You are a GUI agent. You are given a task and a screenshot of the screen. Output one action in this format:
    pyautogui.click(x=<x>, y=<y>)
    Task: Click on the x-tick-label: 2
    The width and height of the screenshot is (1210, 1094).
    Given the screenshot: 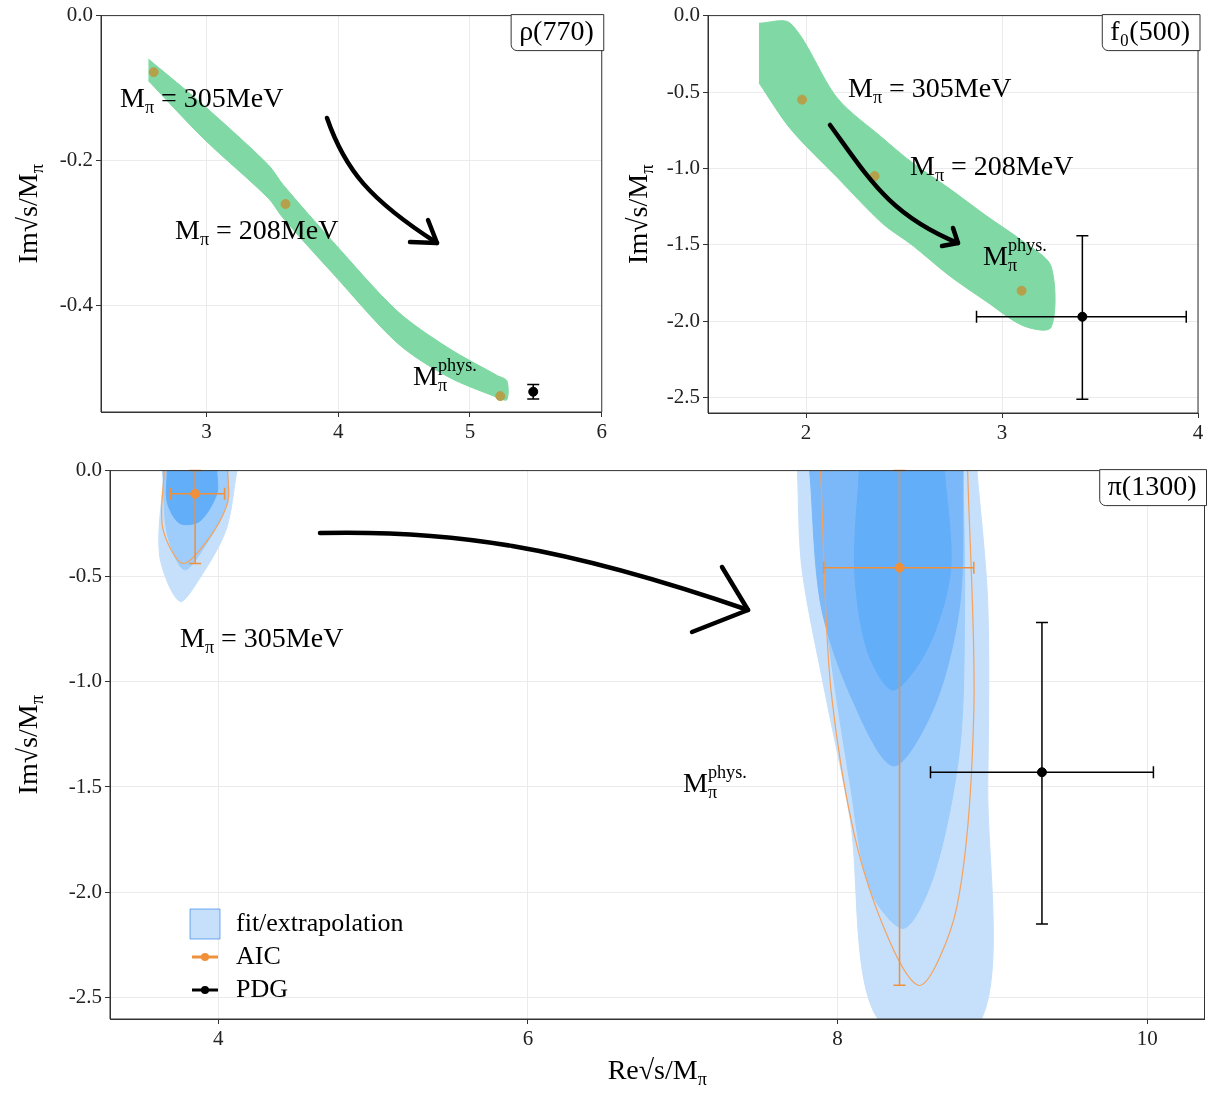 What is the action you would take?
    pyautogui.click(x=806, y=432)
    